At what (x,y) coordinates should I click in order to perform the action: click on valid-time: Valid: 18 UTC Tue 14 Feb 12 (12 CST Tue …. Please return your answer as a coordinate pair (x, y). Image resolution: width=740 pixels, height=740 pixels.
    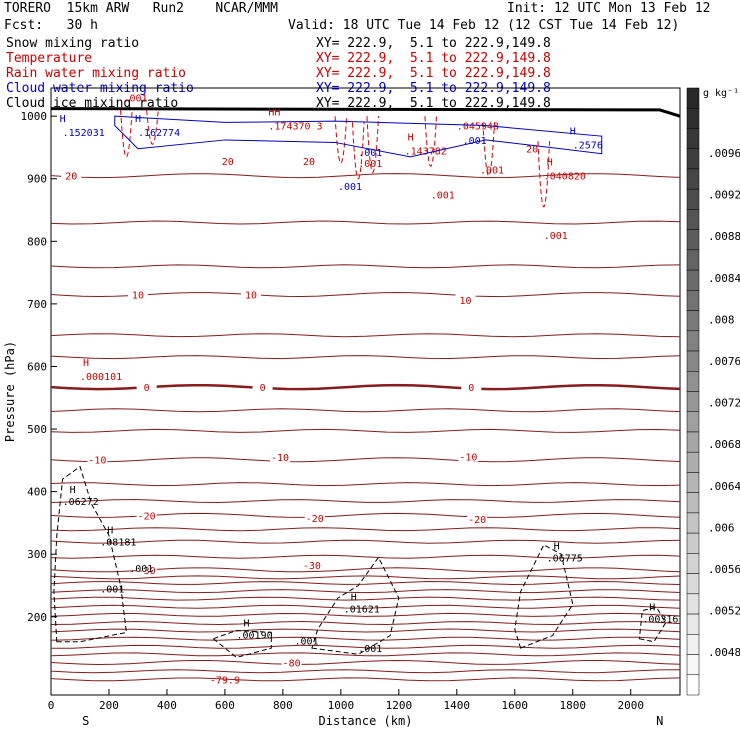
    Looking at the image, I should click on (484, 25).